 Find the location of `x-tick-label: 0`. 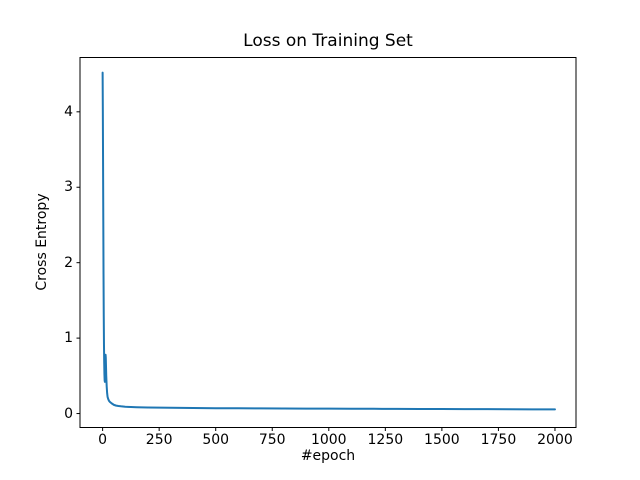

x-tick-label: 0 is located at coordinates (103, 440).